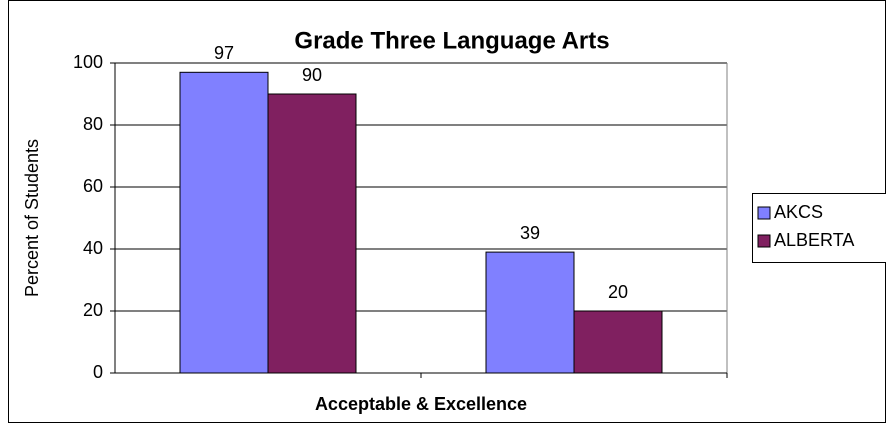 This screenshot has height=423, width=886. Describe the element at coordinates (93, 186) in the screenshot. I see `y-tick-label: 60` at that location.